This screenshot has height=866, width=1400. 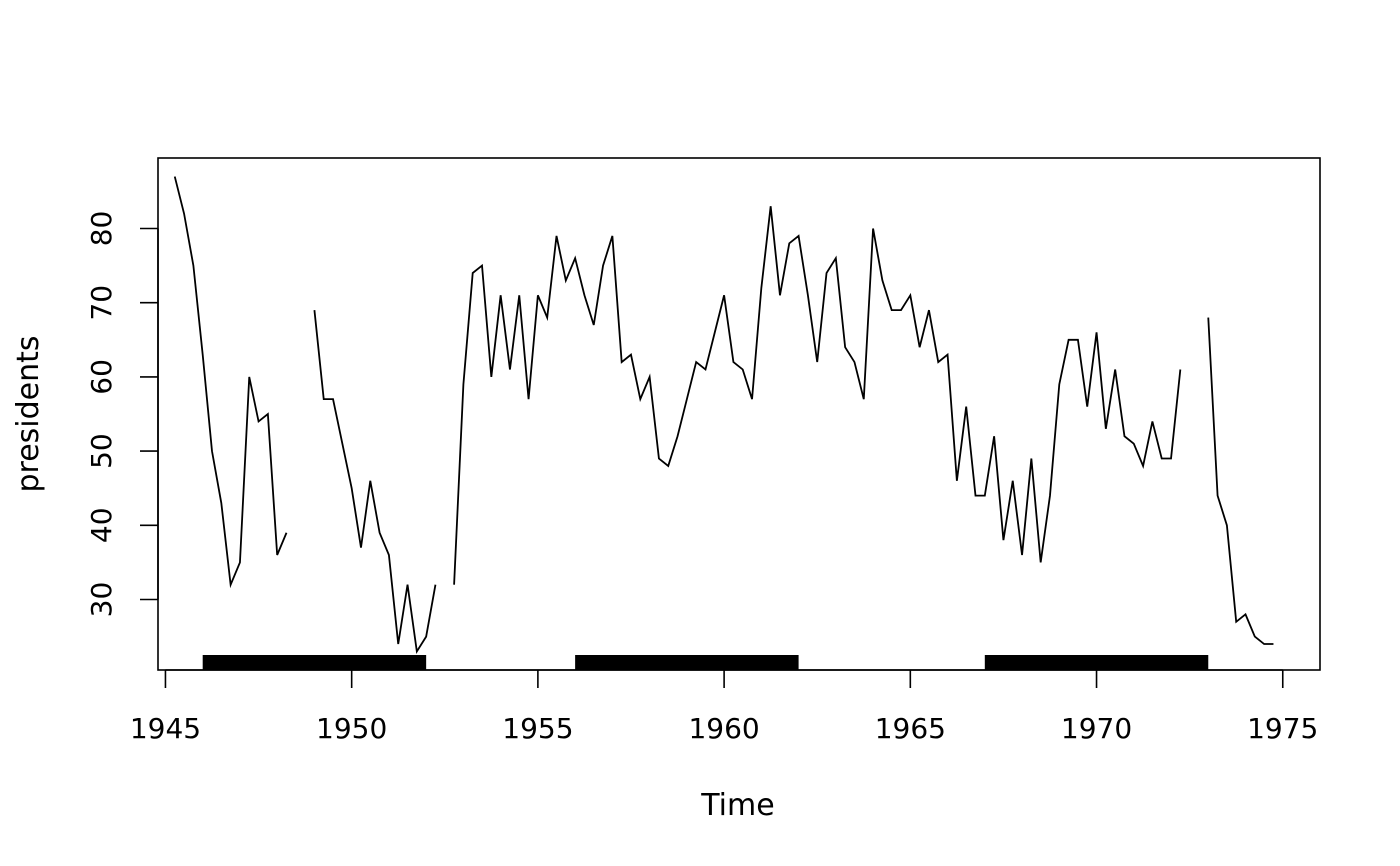 I want to click on y-axis-title: presidents, so click(x=28, y=413).